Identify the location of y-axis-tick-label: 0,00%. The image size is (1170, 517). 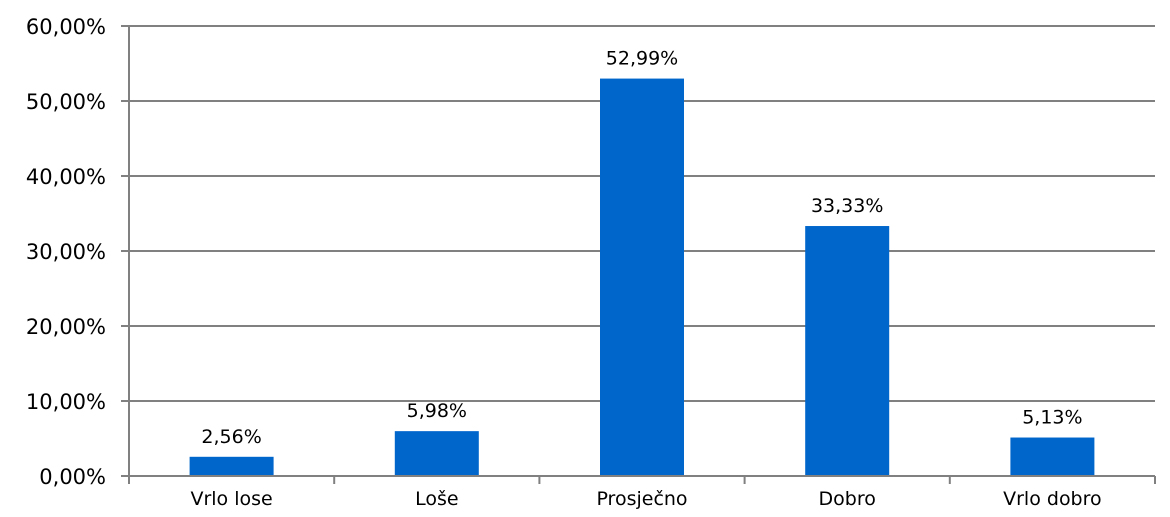
(72, 477).